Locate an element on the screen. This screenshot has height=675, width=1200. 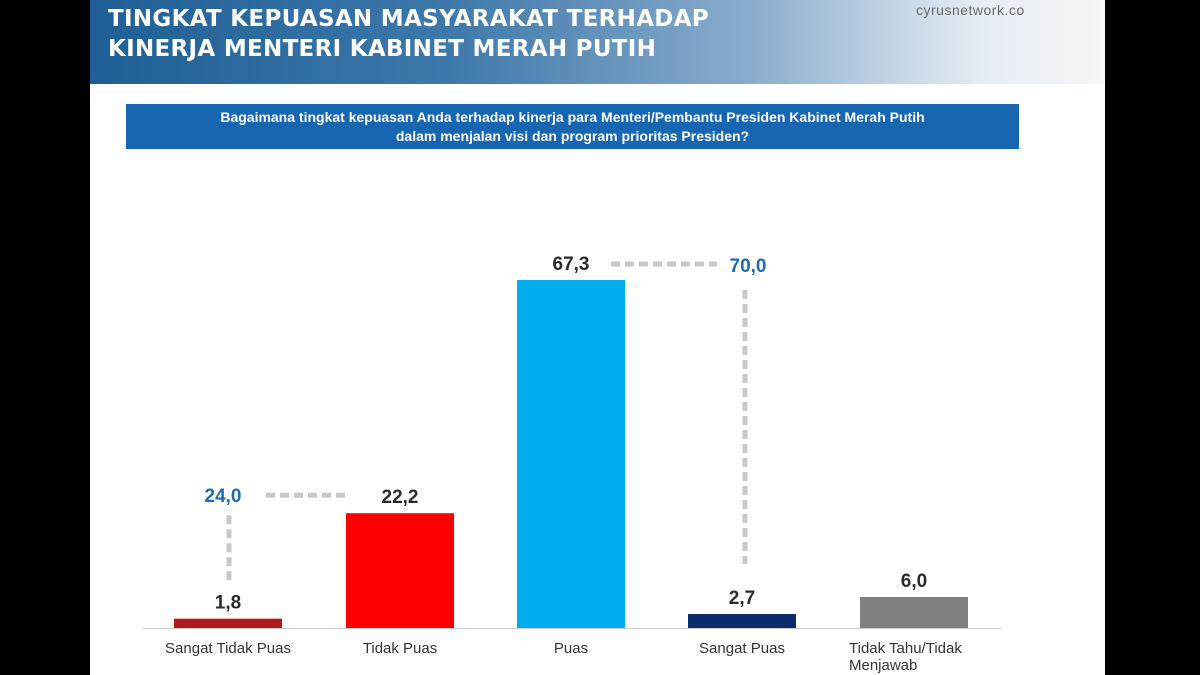
bar-tidak-puas is located at coordinates (400, 570).